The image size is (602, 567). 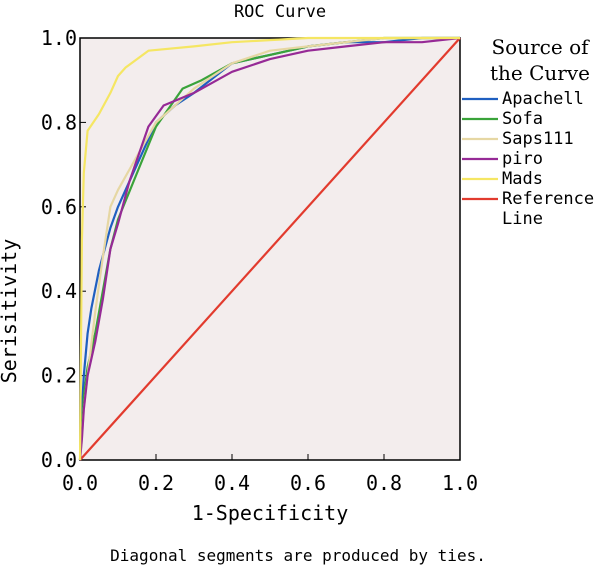 I want to click on x-tick-label: 0.4, so click(x=232, y=483).